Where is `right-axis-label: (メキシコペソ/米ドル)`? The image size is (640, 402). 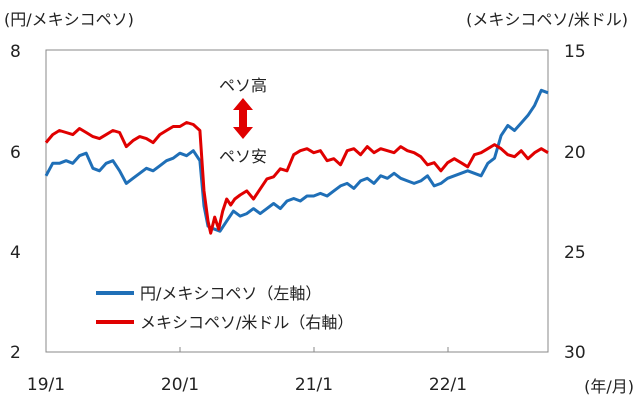
right-axis-label: (メキシコペソ/米ドル) is located at coordinates (547, 19).